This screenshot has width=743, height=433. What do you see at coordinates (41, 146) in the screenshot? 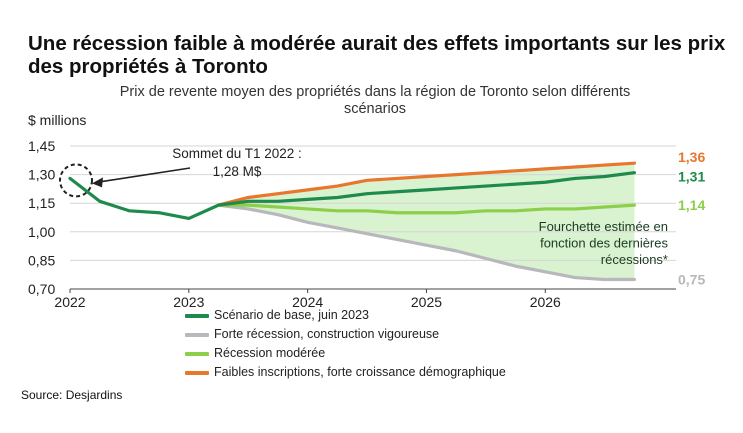
I see `y-tick-label: 1,45` at bounding box center [41, 146].